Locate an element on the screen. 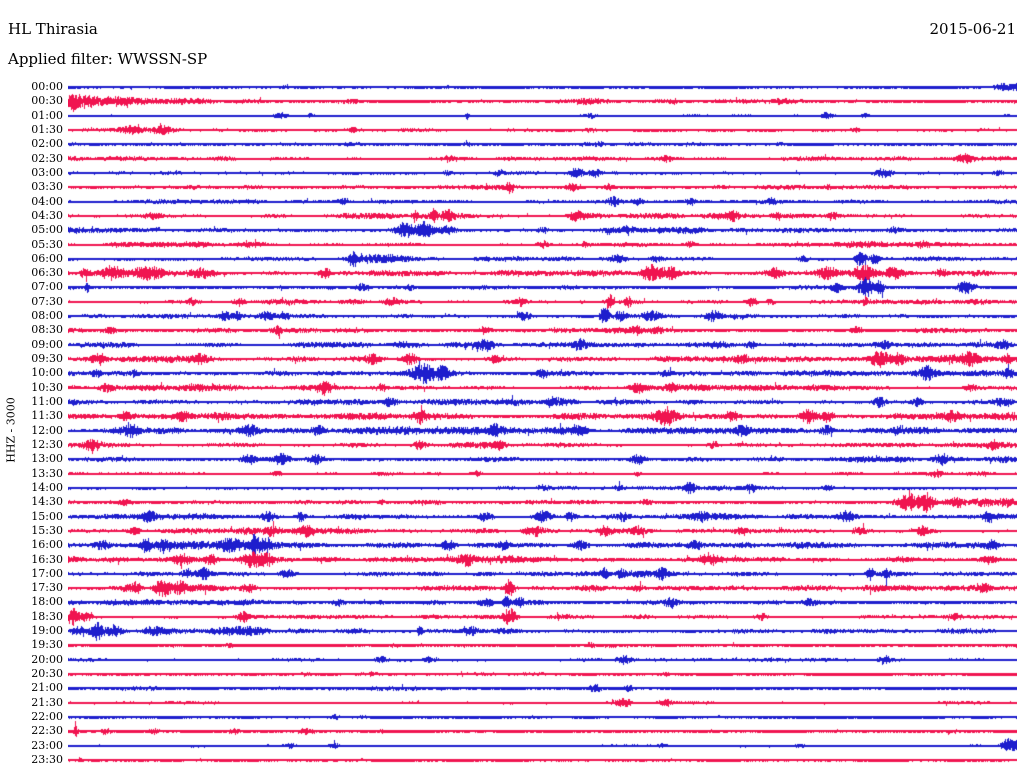  time-label-19:30: 19:30 is located at coordinates (47, 645).